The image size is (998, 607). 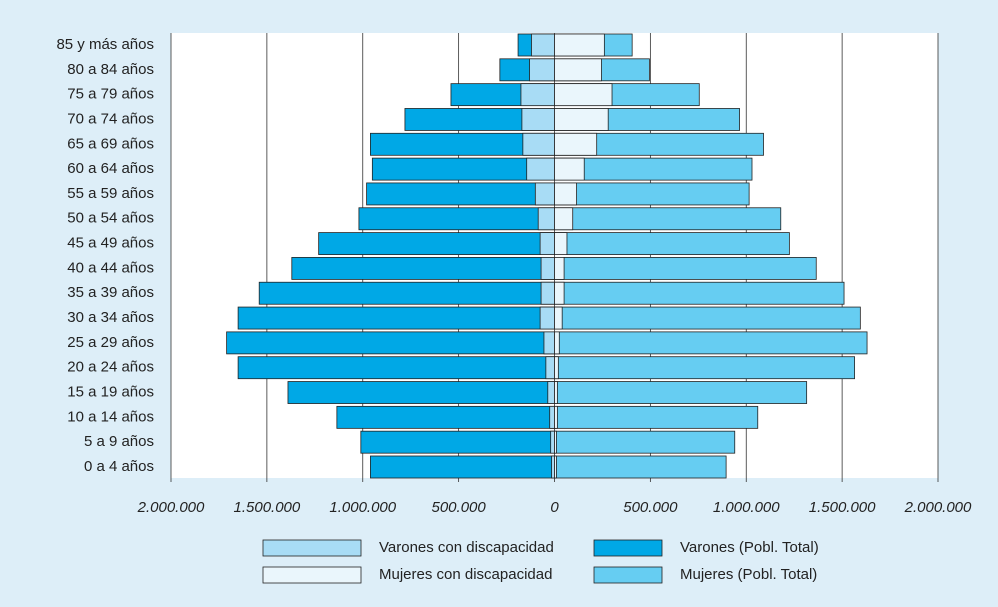 I want to click on y-tick-label: 35 a 39 años, so click(x=110, y=292).